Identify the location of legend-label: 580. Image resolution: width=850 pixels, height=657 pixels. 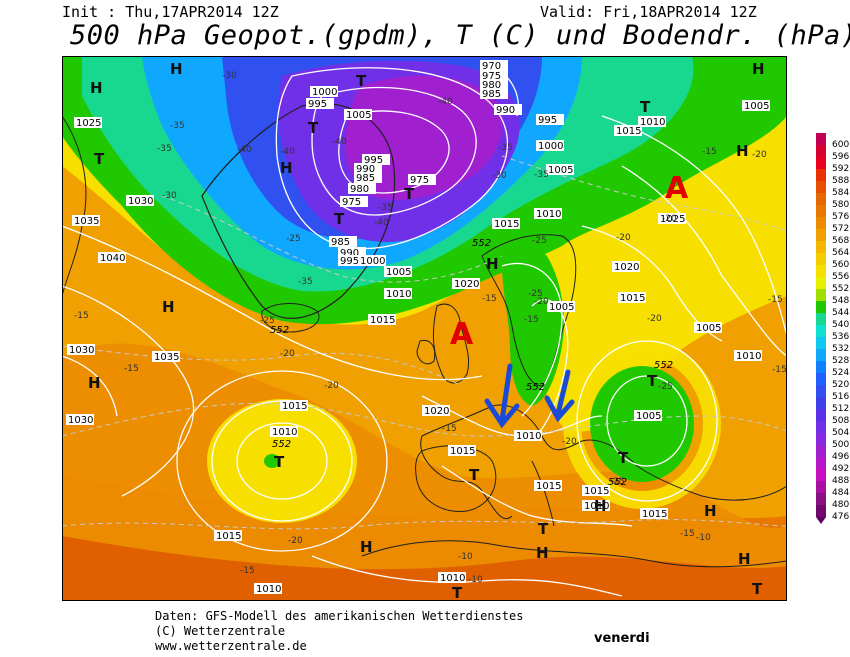
(840, 205).